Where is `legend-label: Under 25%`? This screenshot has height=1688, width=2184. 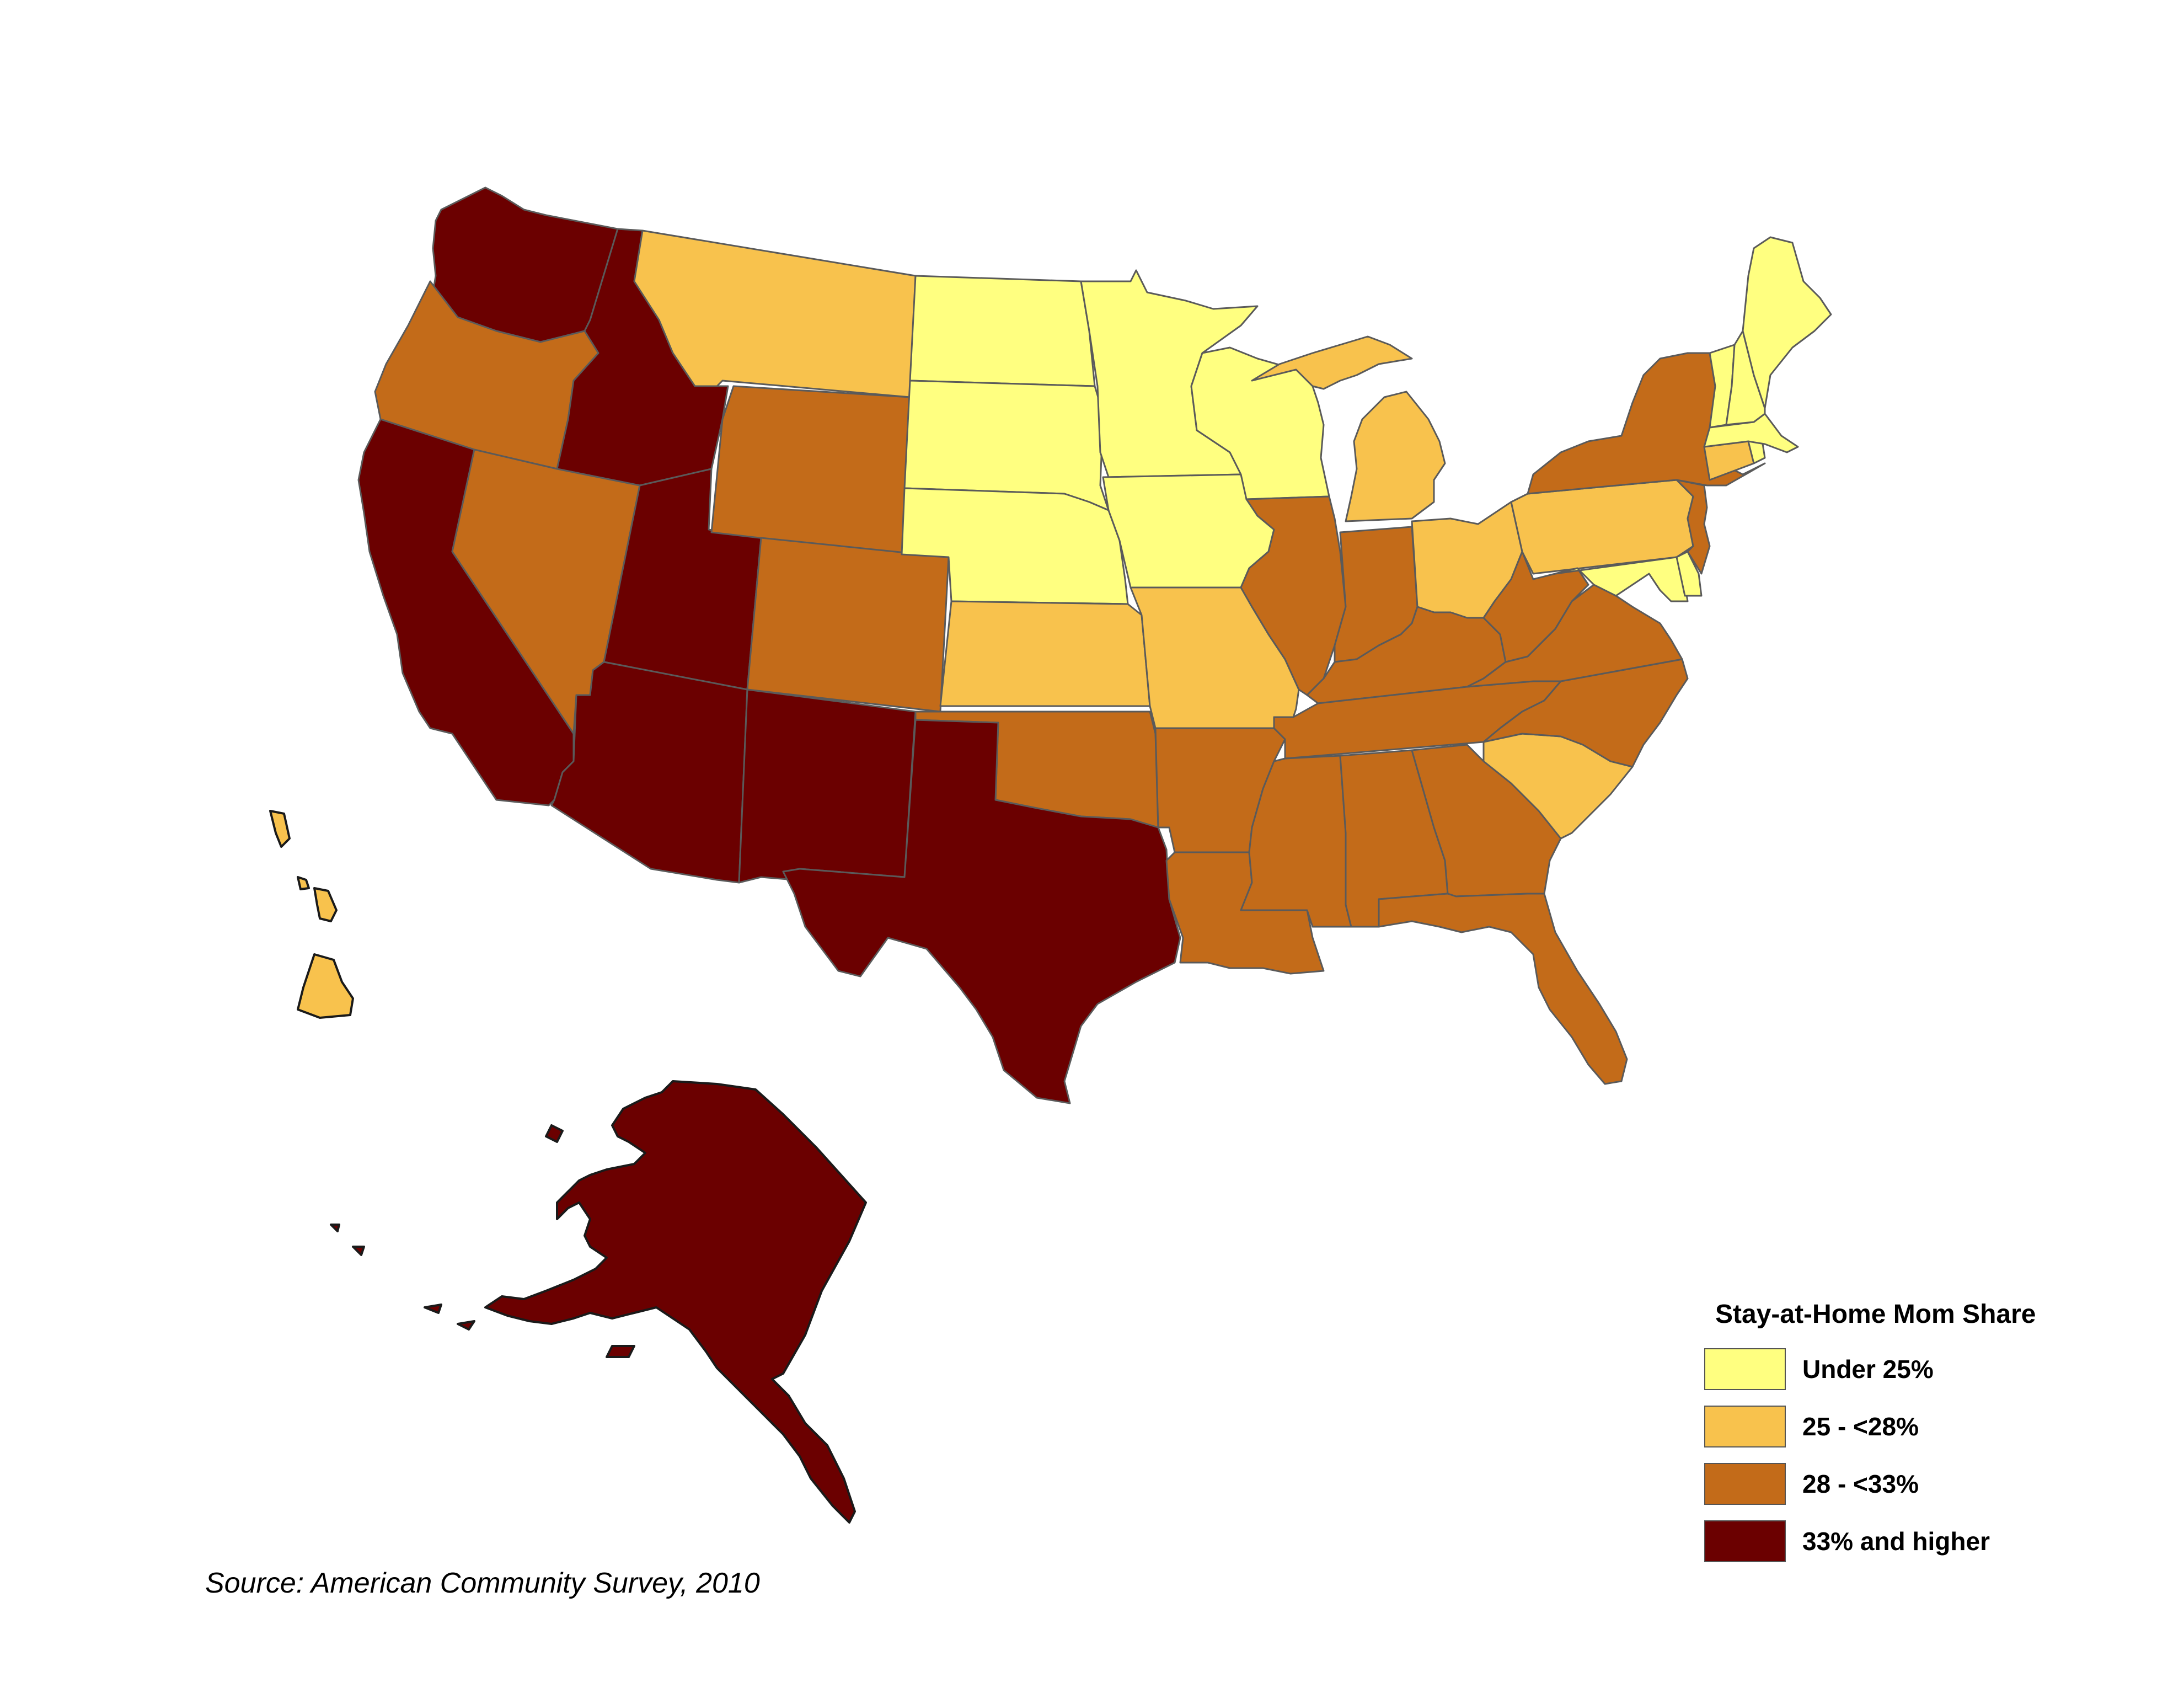
legend-label: Under 25% is located at coordinates (1868, 1369).